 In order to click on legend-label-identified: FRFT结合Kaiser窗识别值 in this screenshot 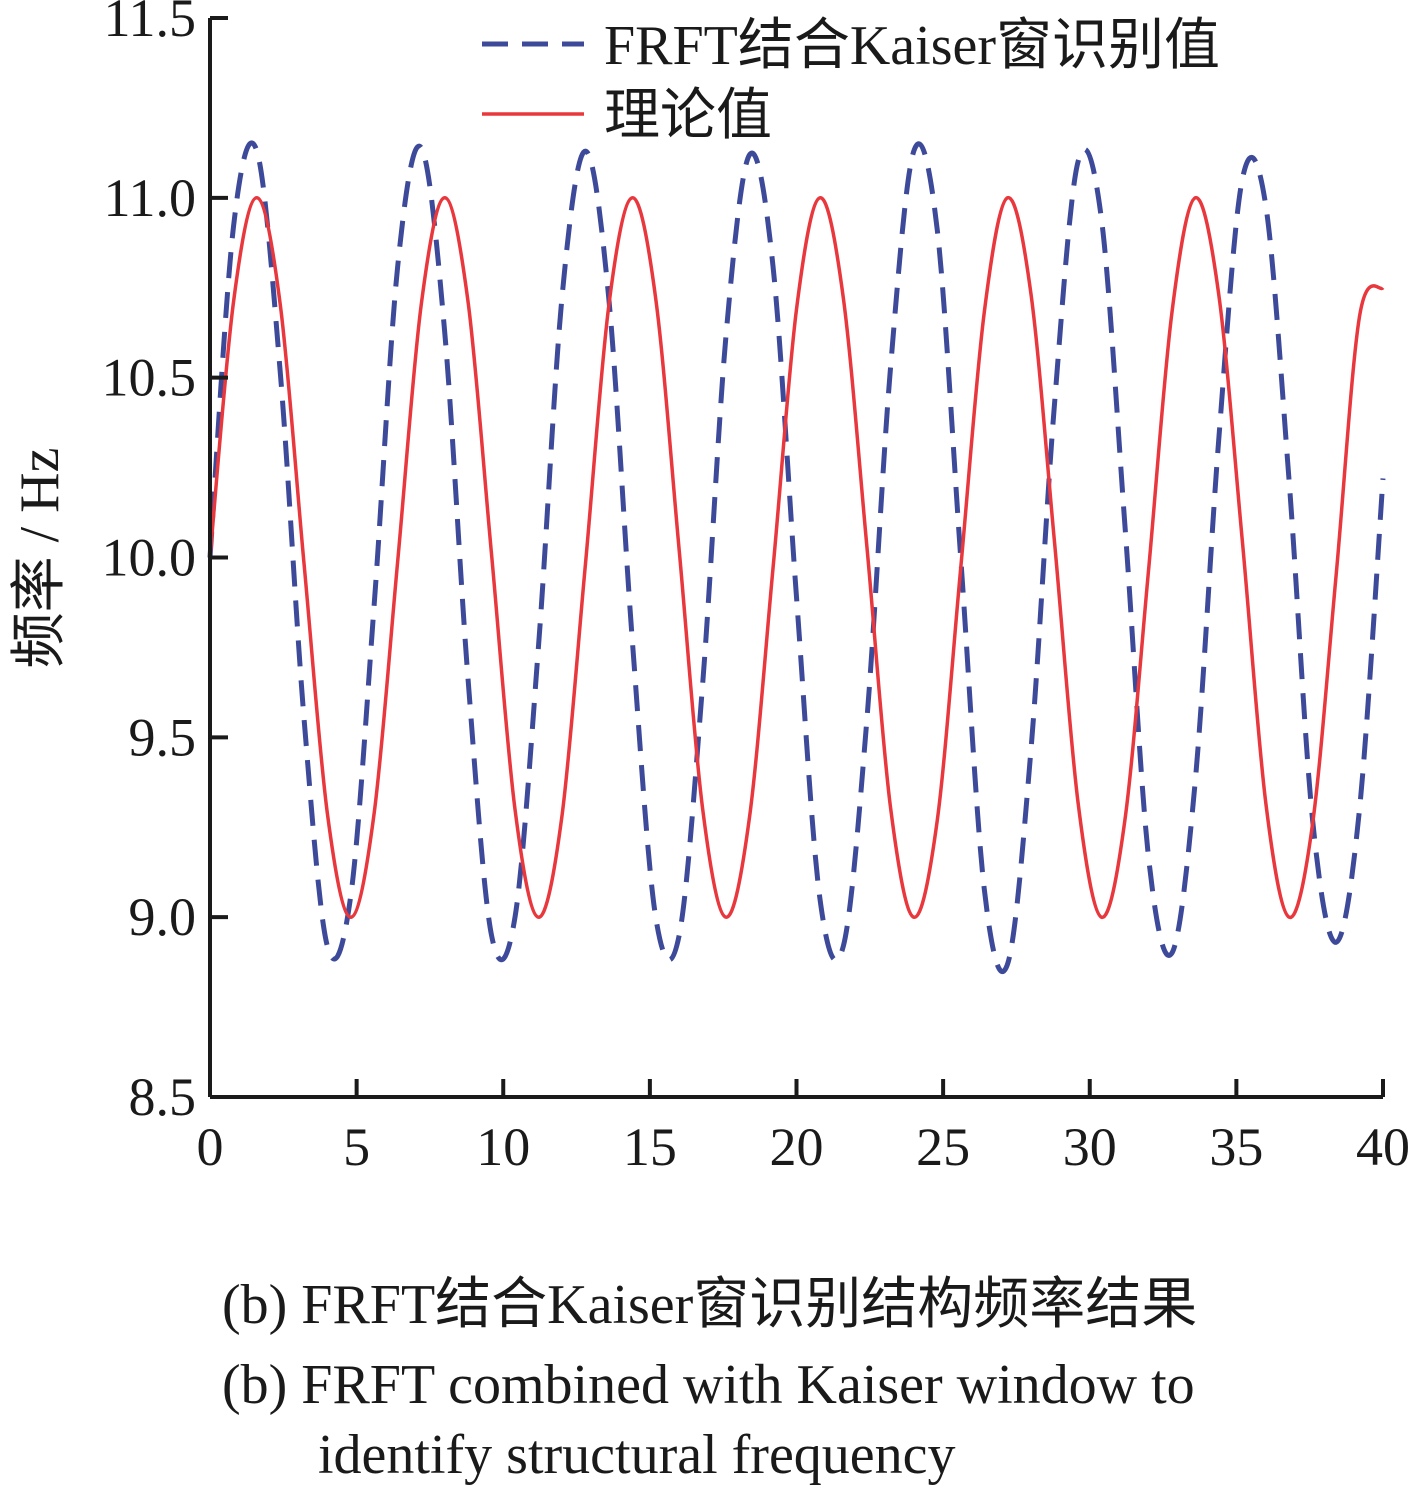, I will do `click(912, 46)`.